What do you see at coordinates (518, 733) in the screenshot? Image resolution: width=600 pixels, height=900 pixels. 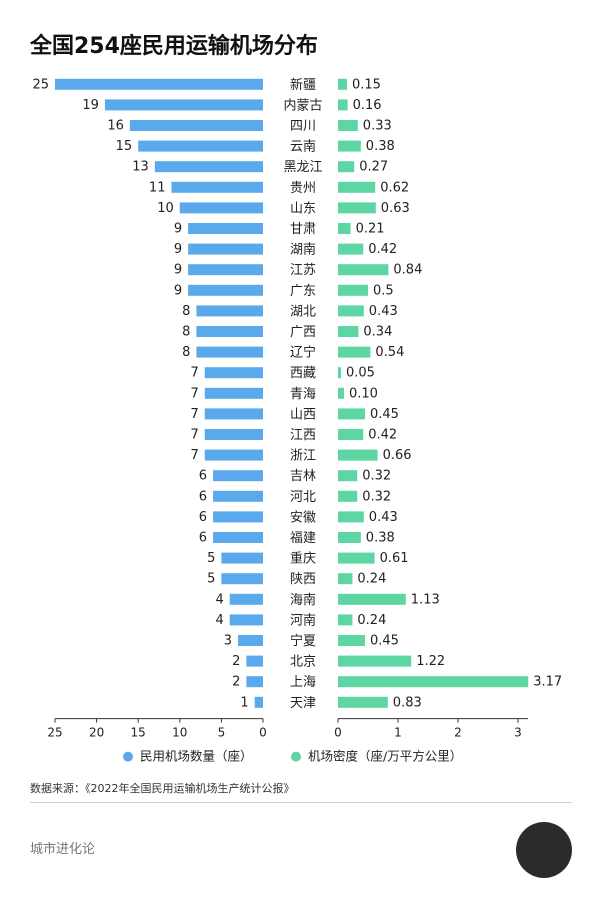 I see `density-axis-tick-label: 3` at bounding box center [518, 733].